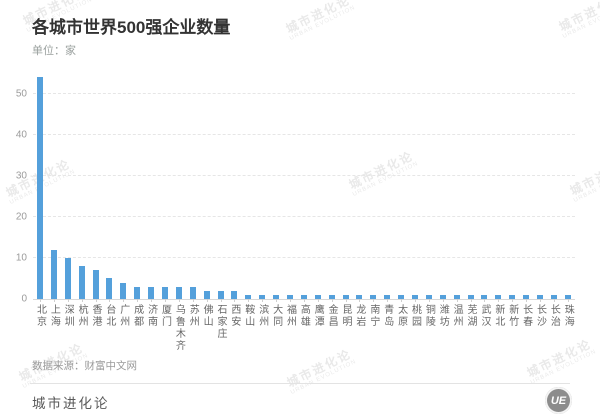 The height and width of the screenshot is (420, 600). Describe the element at coordinates (568, 198) in the screenshot. I see `bar-slot: 珠海` at that location.